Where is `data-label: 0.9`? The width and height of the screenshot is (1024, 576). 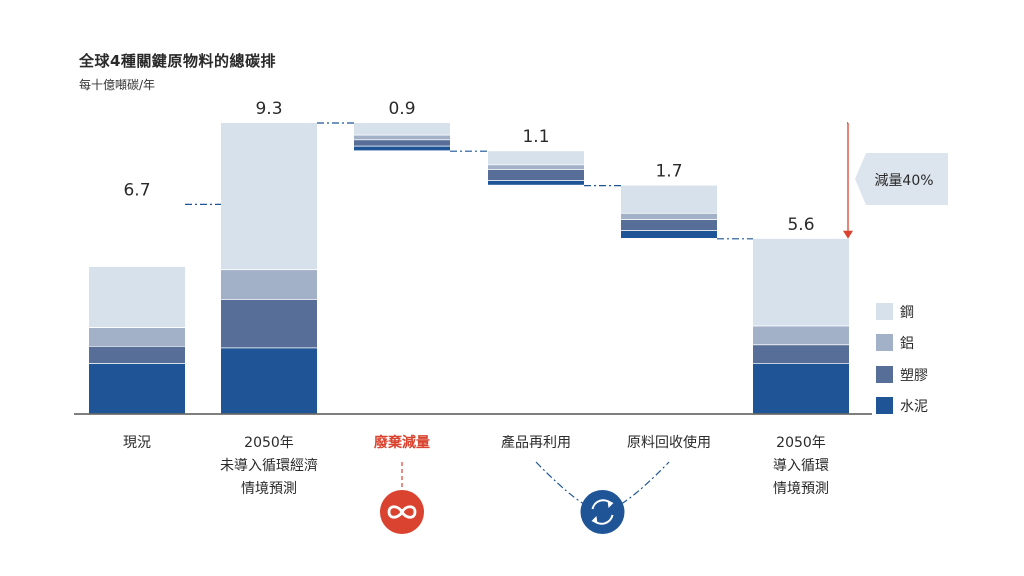 data-label: 0.9 is located at coordinates (401, 109).